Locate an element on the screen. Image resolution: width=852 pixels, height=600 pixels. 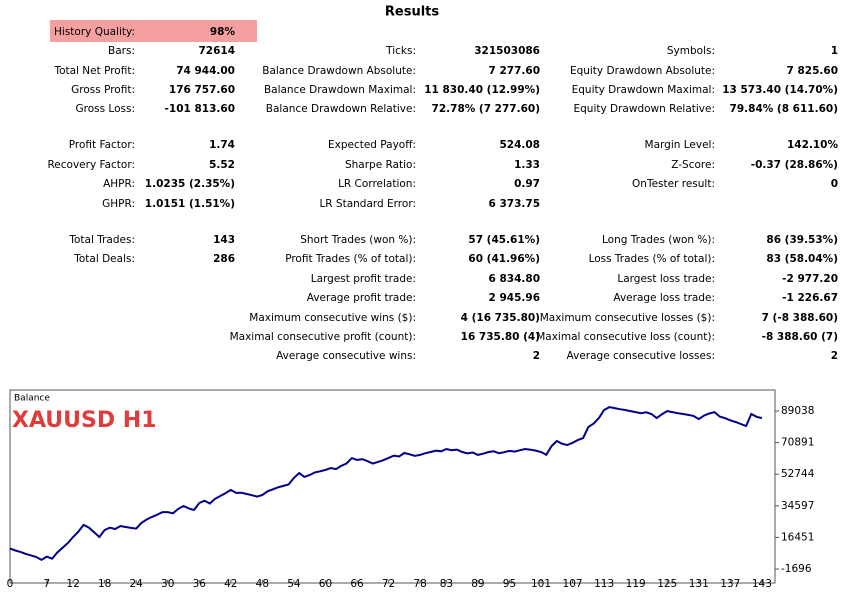
stat-value: 1.0235 (2.35%) is located at coordinates (190, 184).